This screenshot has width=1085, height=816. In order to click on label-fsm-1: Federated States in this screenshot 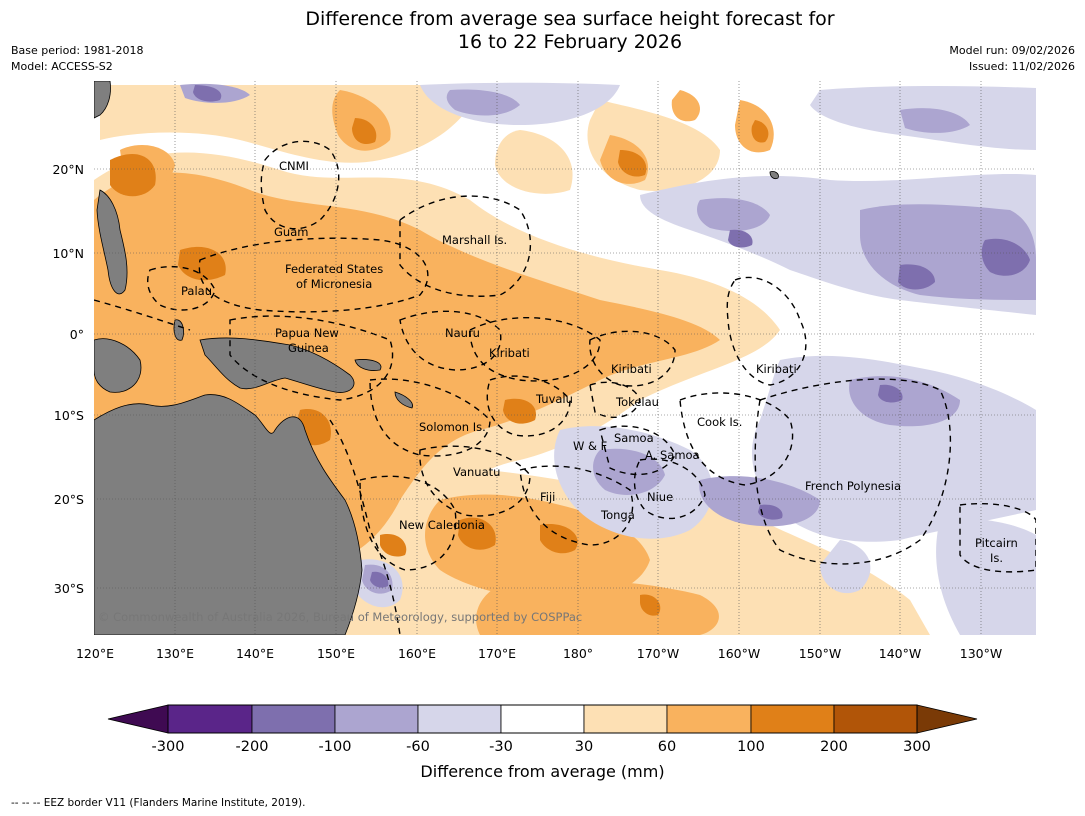, I will do `click(334, 269)`.